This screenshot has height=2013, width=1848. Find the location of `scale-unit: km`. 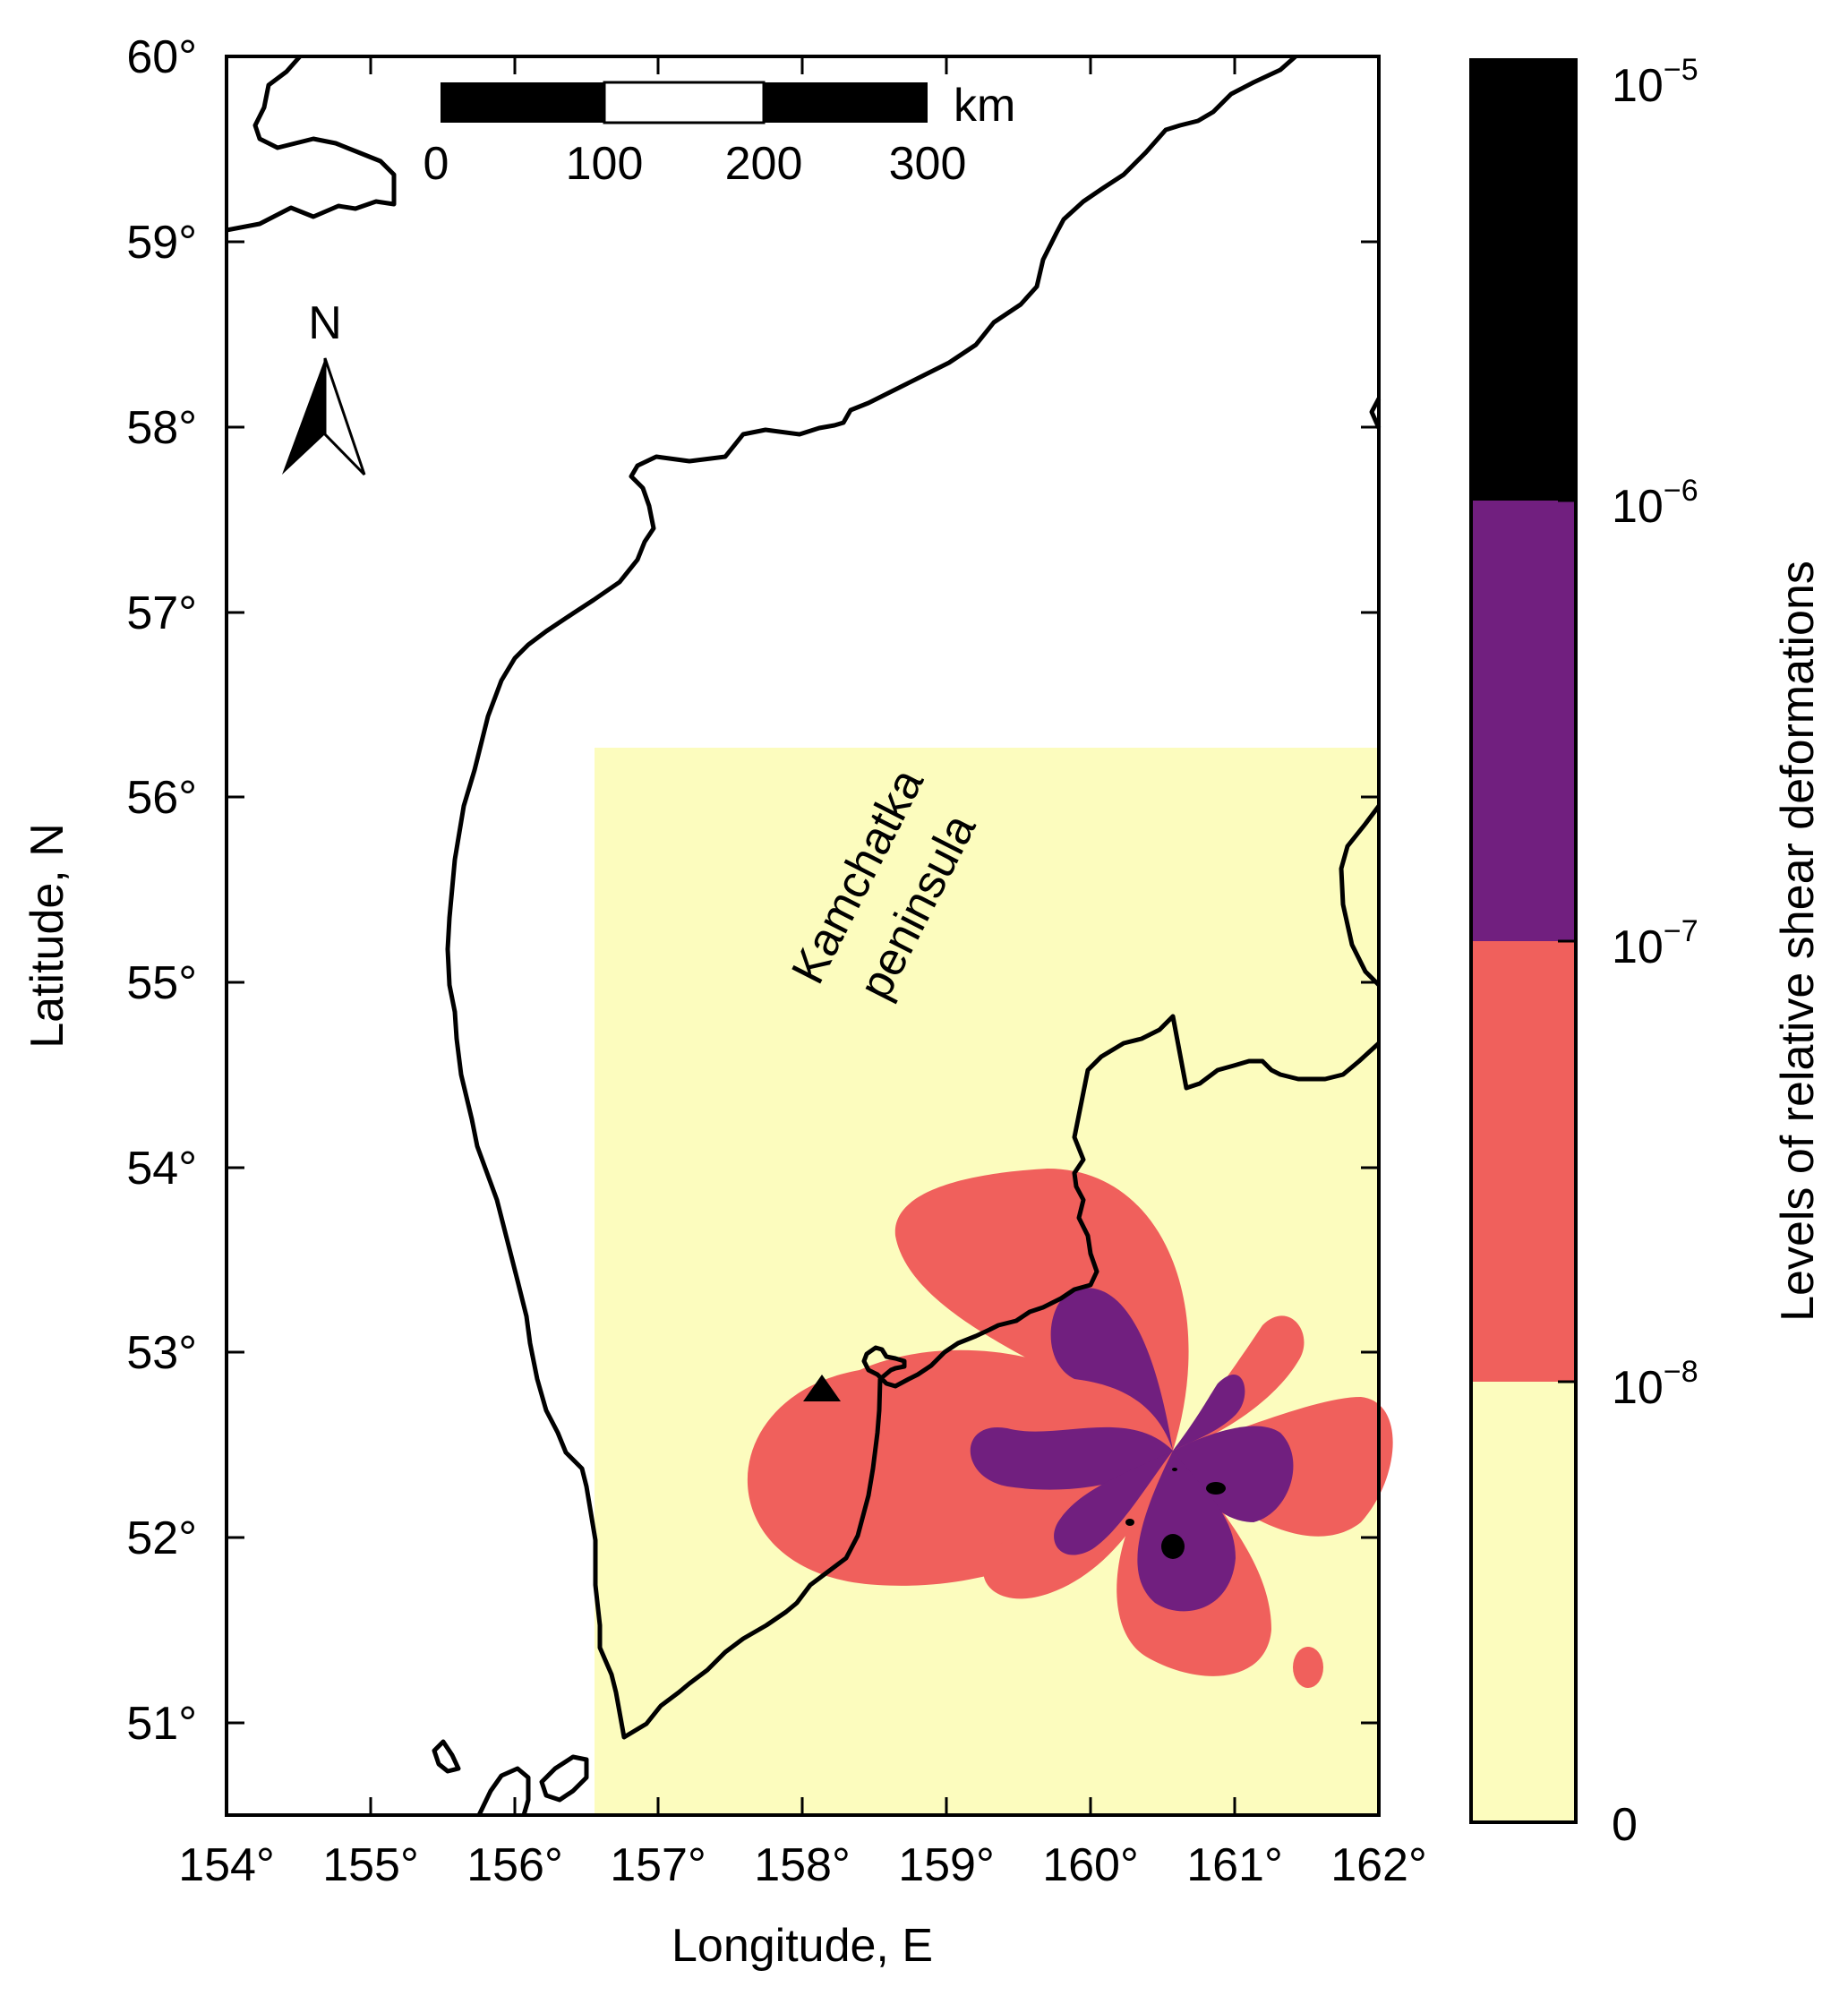

scale-unit: km is located at coordinates (984, 106).